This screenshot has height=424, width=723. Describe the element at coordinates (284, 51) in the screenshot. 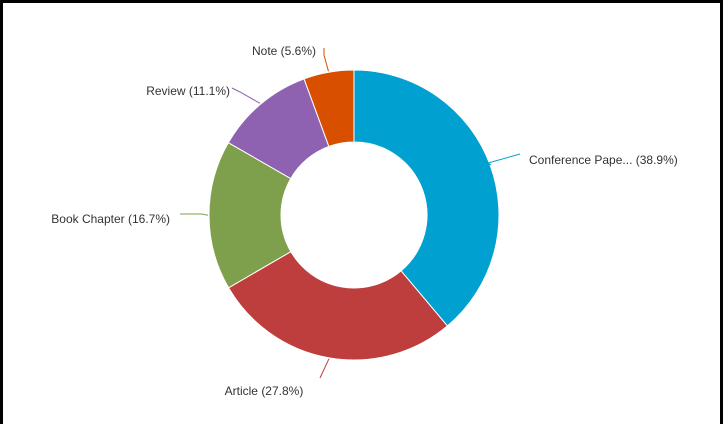

I see `slice-label-5: Note (5.6%)` at that location.